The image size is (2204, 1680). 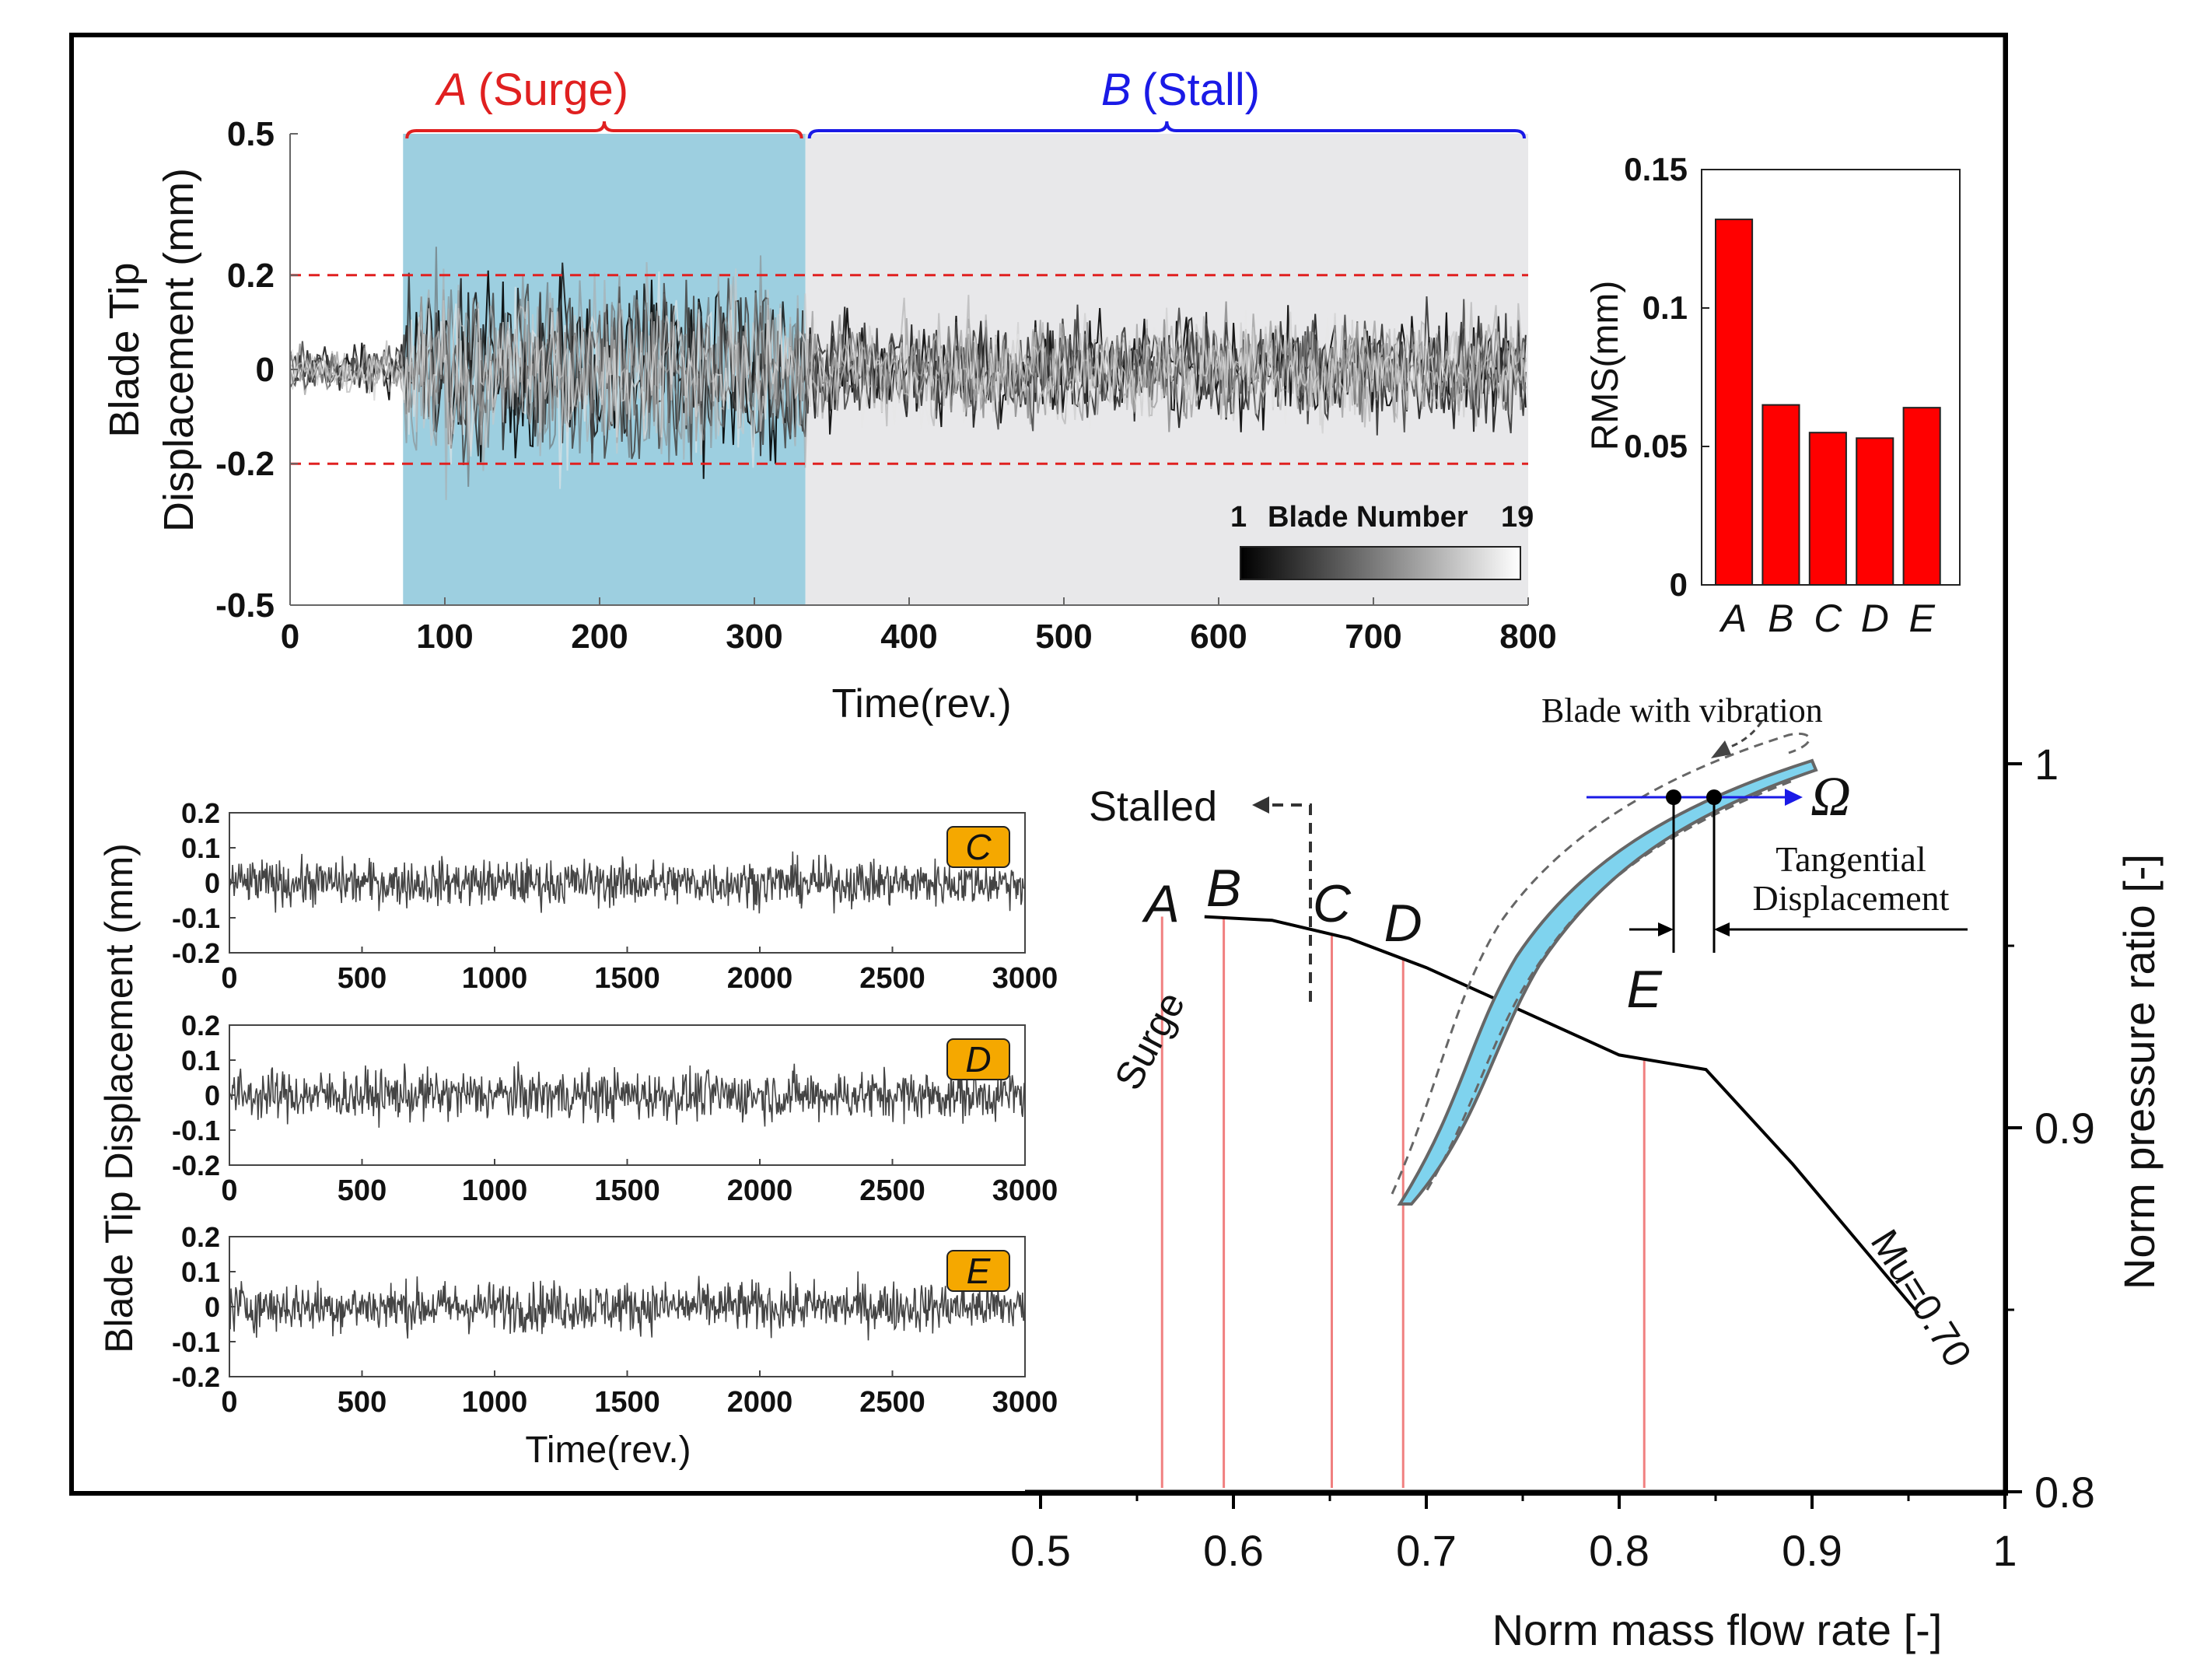 I want to click on panel-xtick-label: 3000, so click(x=1025, y=1191).